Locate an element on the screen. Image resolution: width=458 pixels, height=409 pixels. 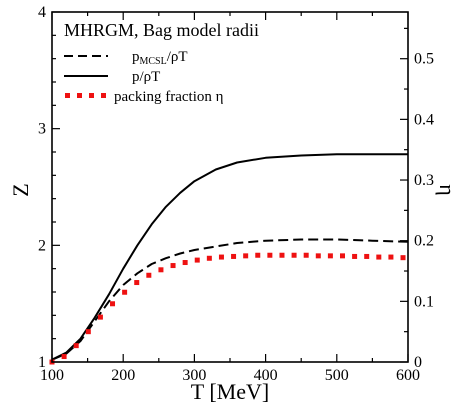
y2-axis-label: η is located at coordinates (446, 190).